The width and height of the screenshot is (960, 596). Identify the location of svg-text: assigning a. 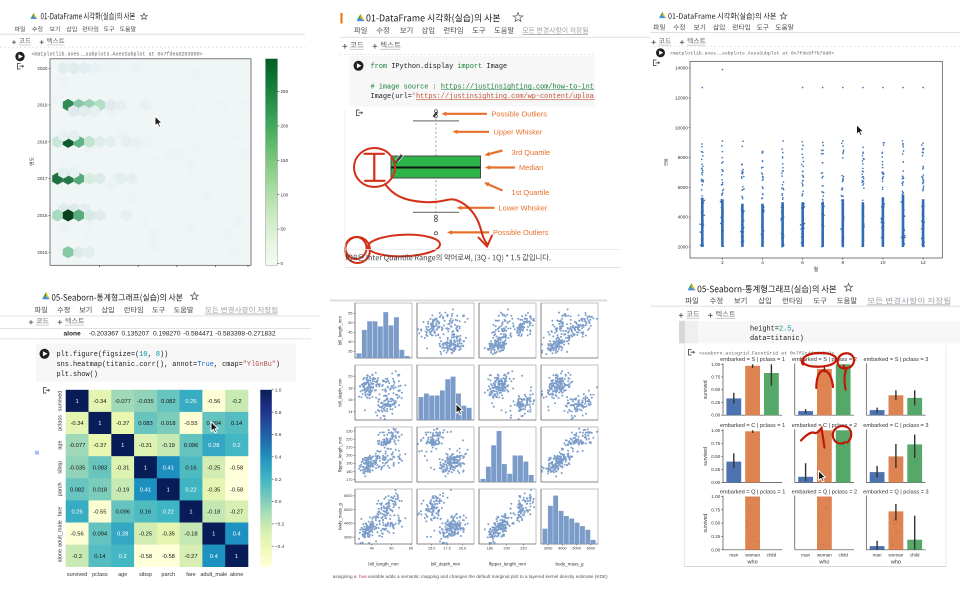
(345, 576).